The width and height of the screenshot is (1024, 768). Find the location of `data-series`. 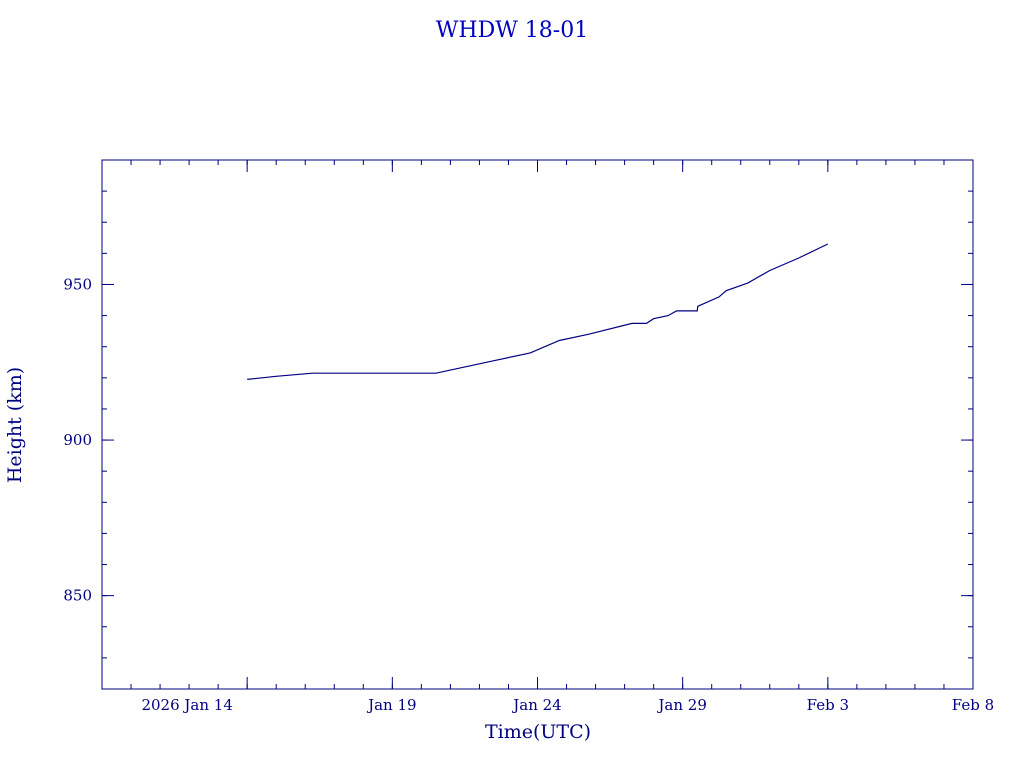

data-series is located at coordinates (538, 311).